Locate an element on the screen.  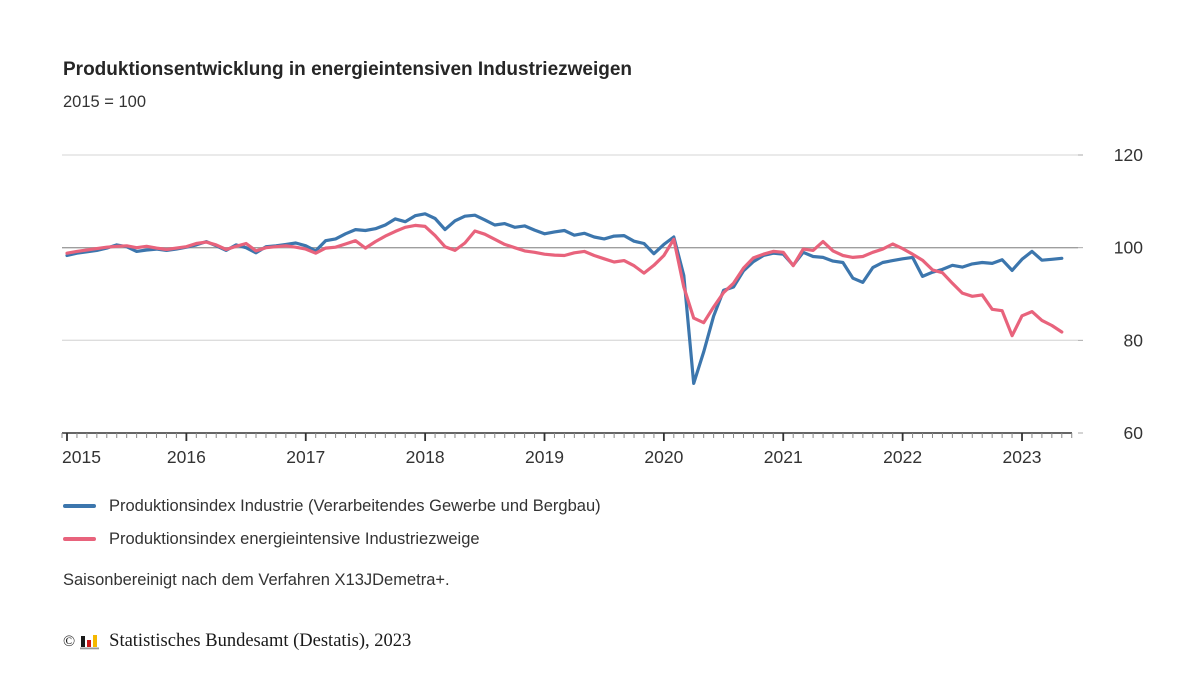
x-axis-label-2016: 2016 is located at coordinates (186, 457).